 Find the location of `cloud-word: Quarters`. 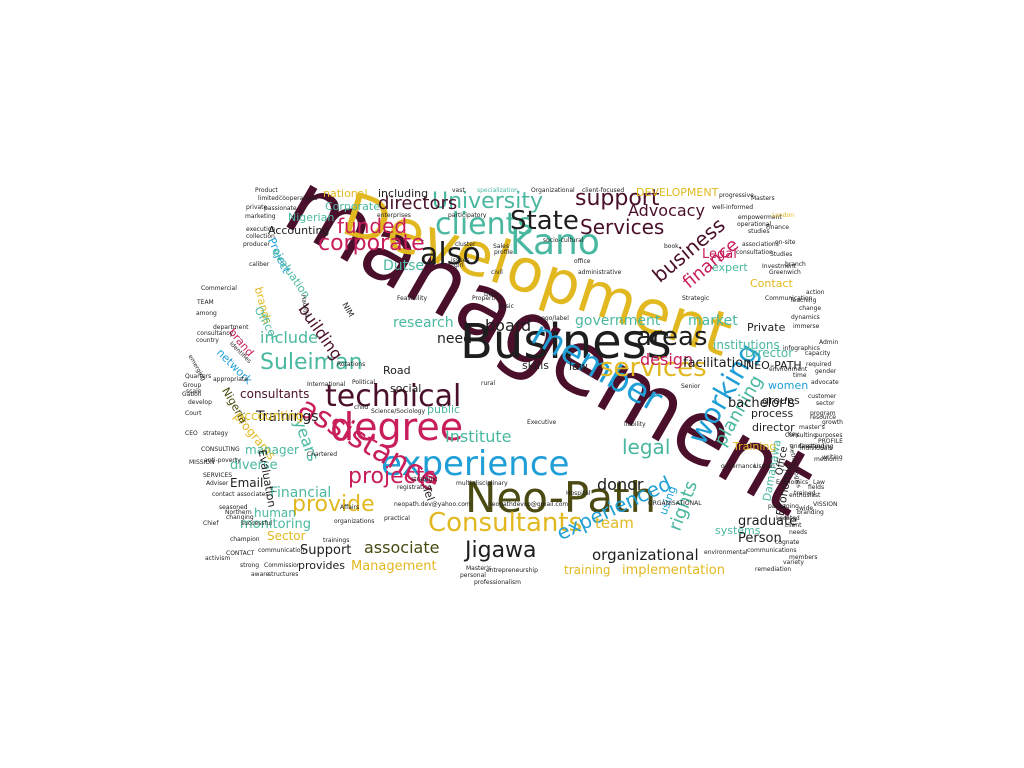

cloud-word: Quarters is located at coordinates (198, 376).